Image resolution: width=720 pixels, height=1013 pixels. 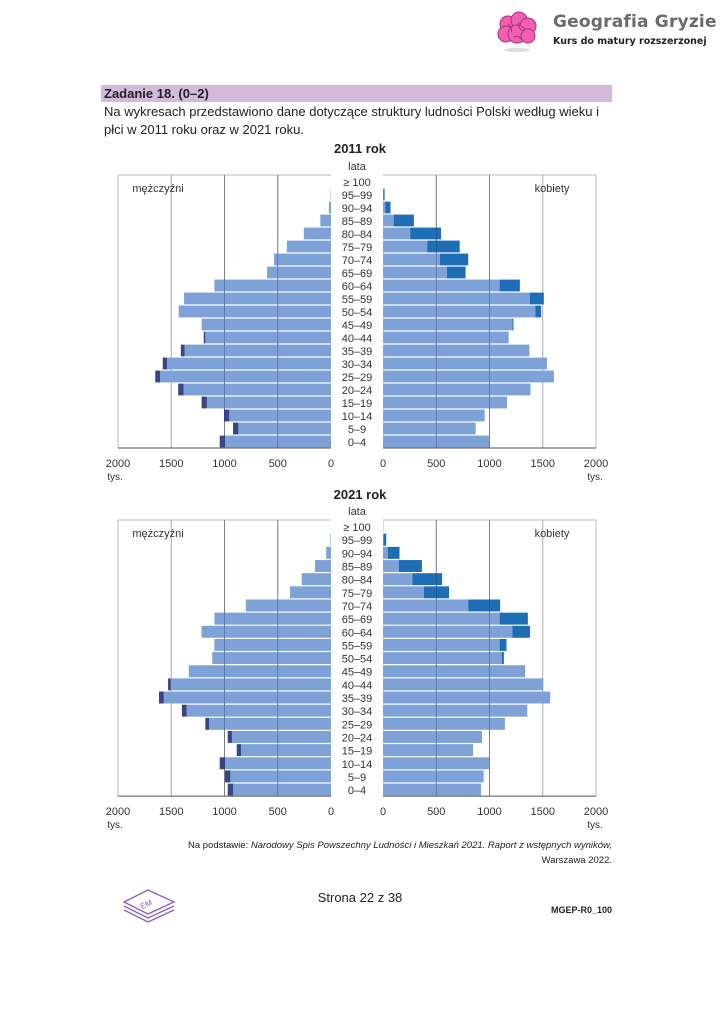 What do you see at coordinates (236, 428) in the screenshot?
I see `bar-male-excess-5–9` at bounding box center [236, 428].